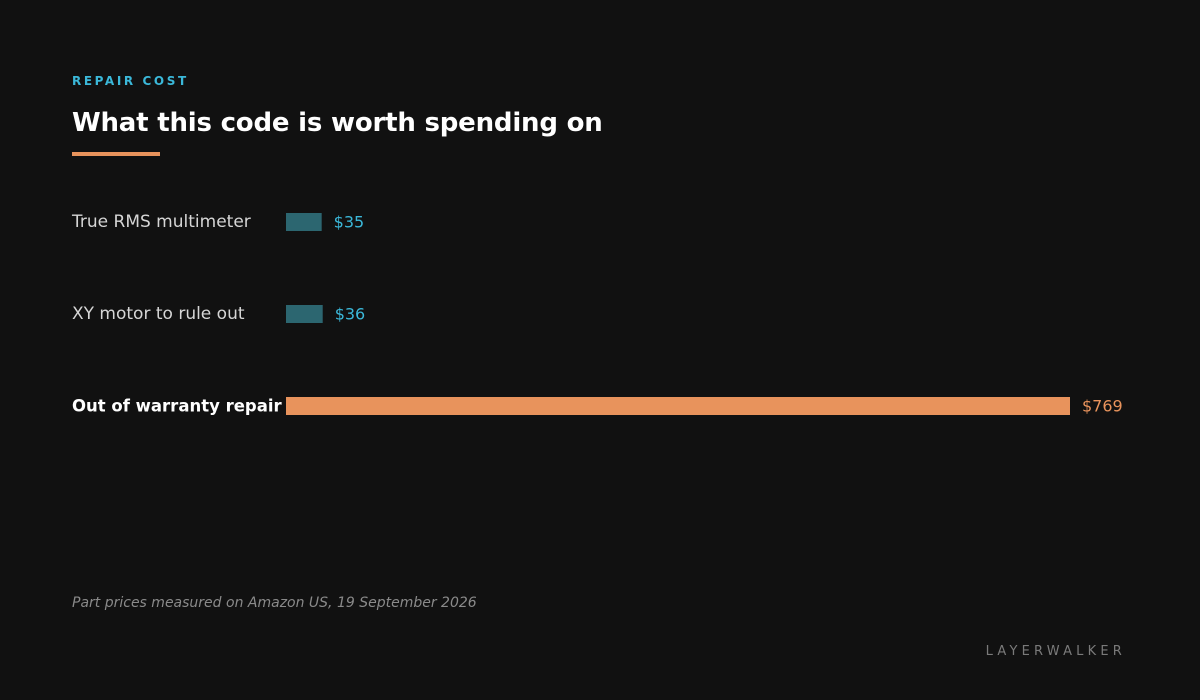  What do you see at coordinates (158, 314) in the screenshot?
I see `category-label: XY motor to rule out` at bounding box center [158, 314].